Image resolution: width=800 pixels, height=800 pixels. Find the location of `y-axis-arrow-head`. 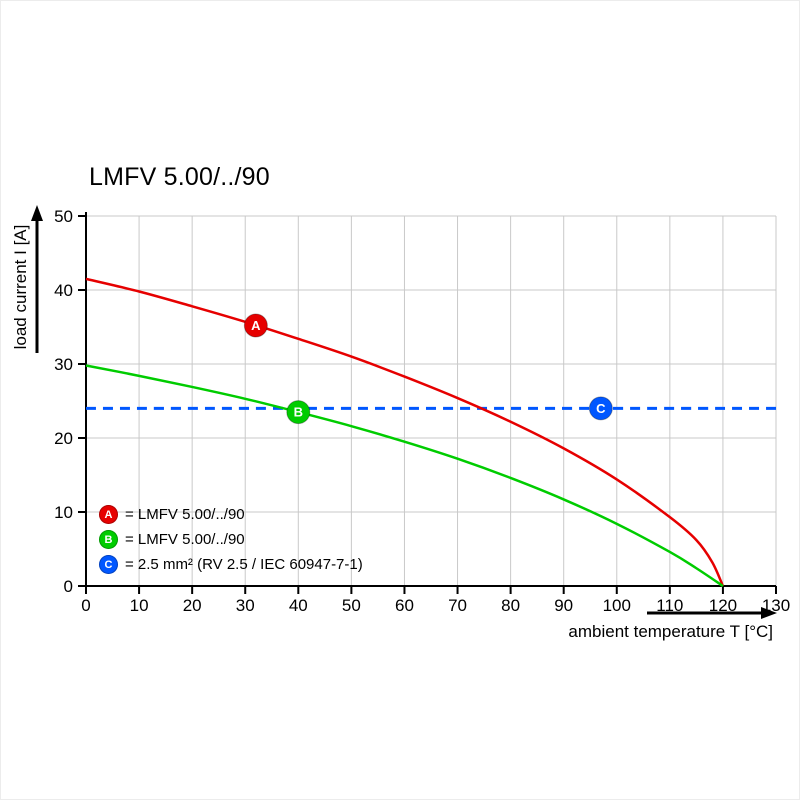

y-axis-arrow-head is located at coordinates (37, 213).